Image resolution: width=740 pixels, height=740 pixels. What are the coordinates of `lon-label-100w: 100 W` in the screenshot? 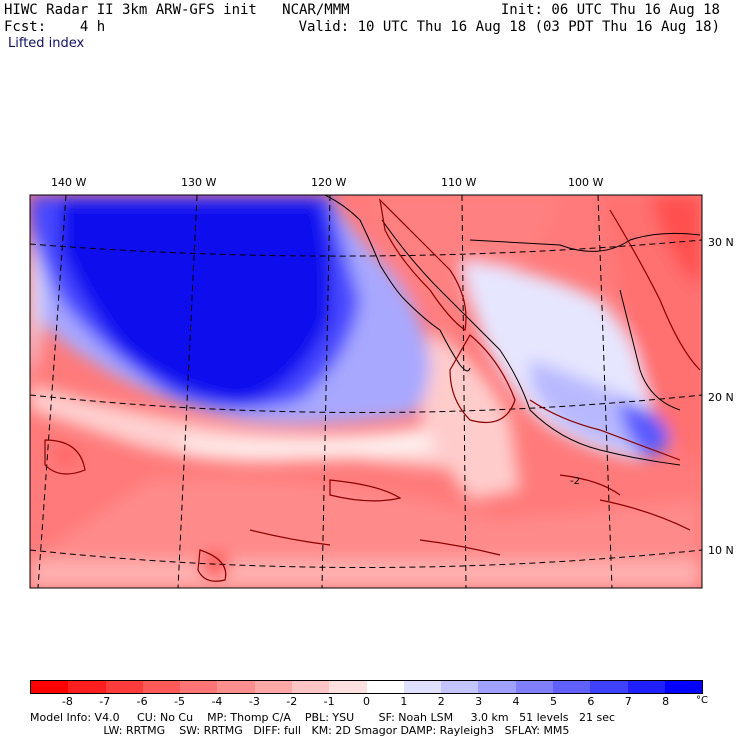 It's located at (586, 182).